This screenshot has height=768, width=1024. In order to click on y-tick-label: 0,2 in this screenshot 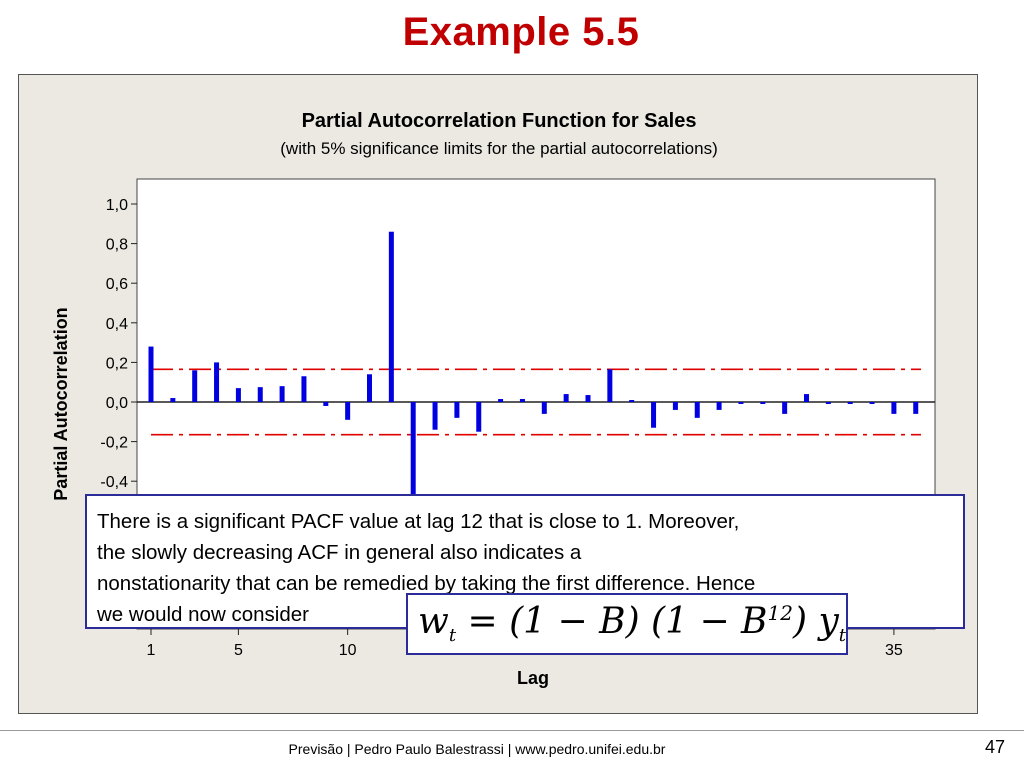, I will do `click(117, 363)`.